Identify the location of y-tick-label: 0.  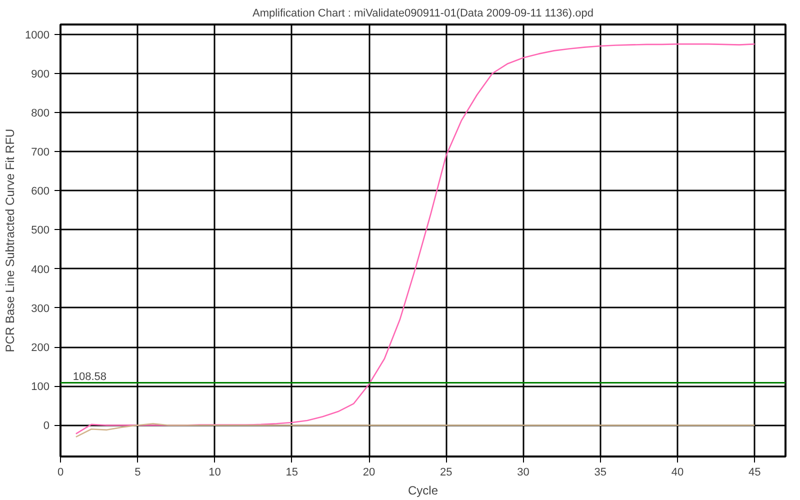
(46, 426).